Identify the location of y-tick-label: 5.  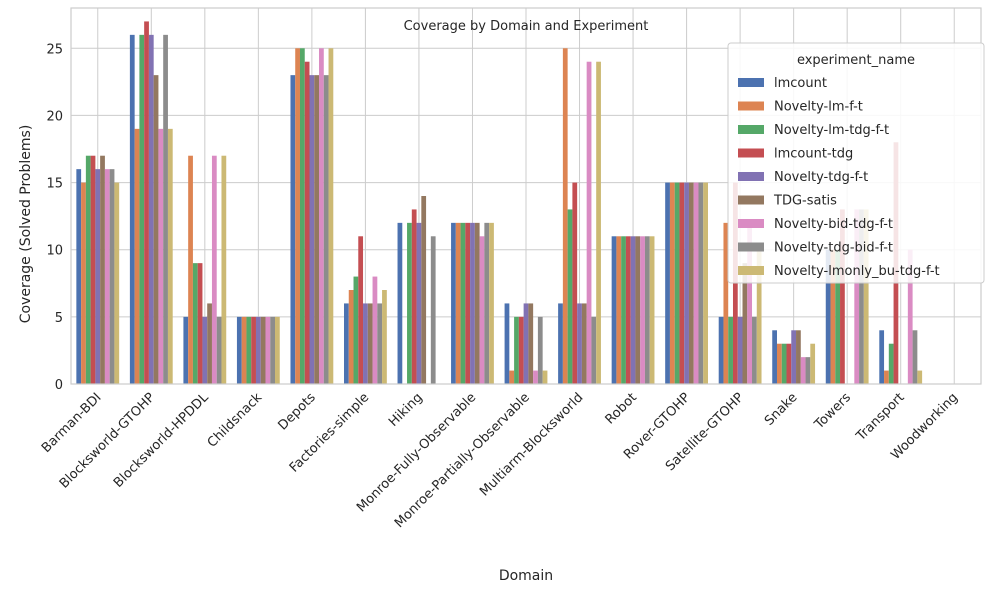
(59, 318).